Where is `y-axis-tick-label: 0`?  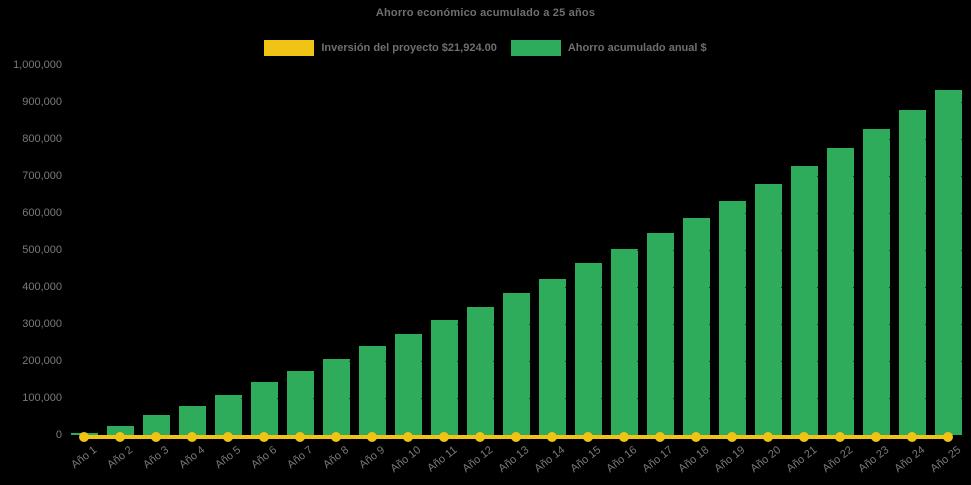 y-axis-tick-label: 0 is located at coordinates (58, 435).